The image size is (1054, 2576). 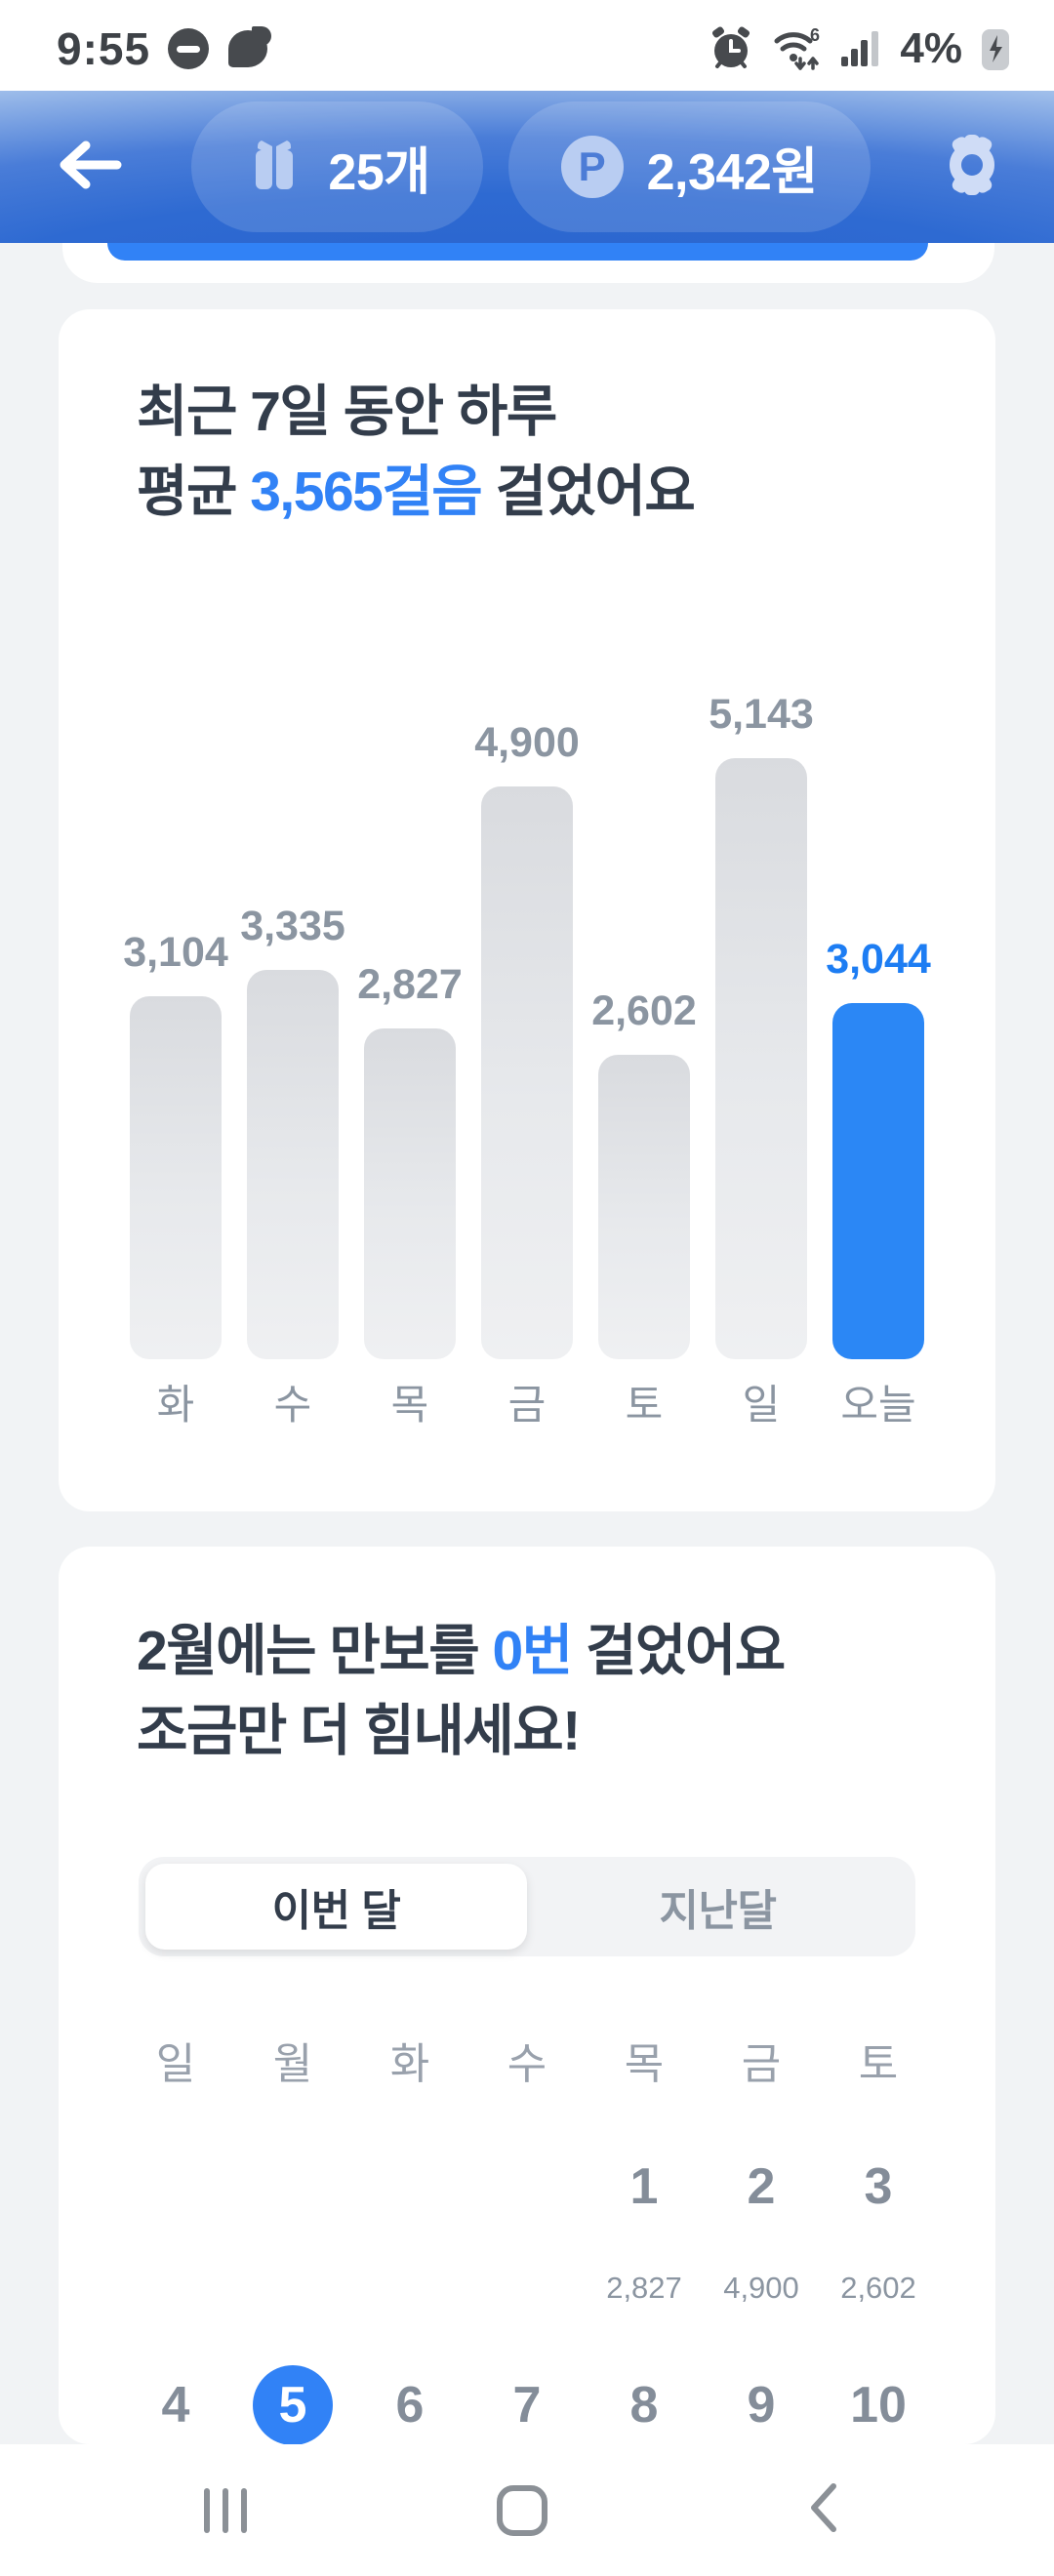 I want to click on signal-icon, so click(x=861, y=48).